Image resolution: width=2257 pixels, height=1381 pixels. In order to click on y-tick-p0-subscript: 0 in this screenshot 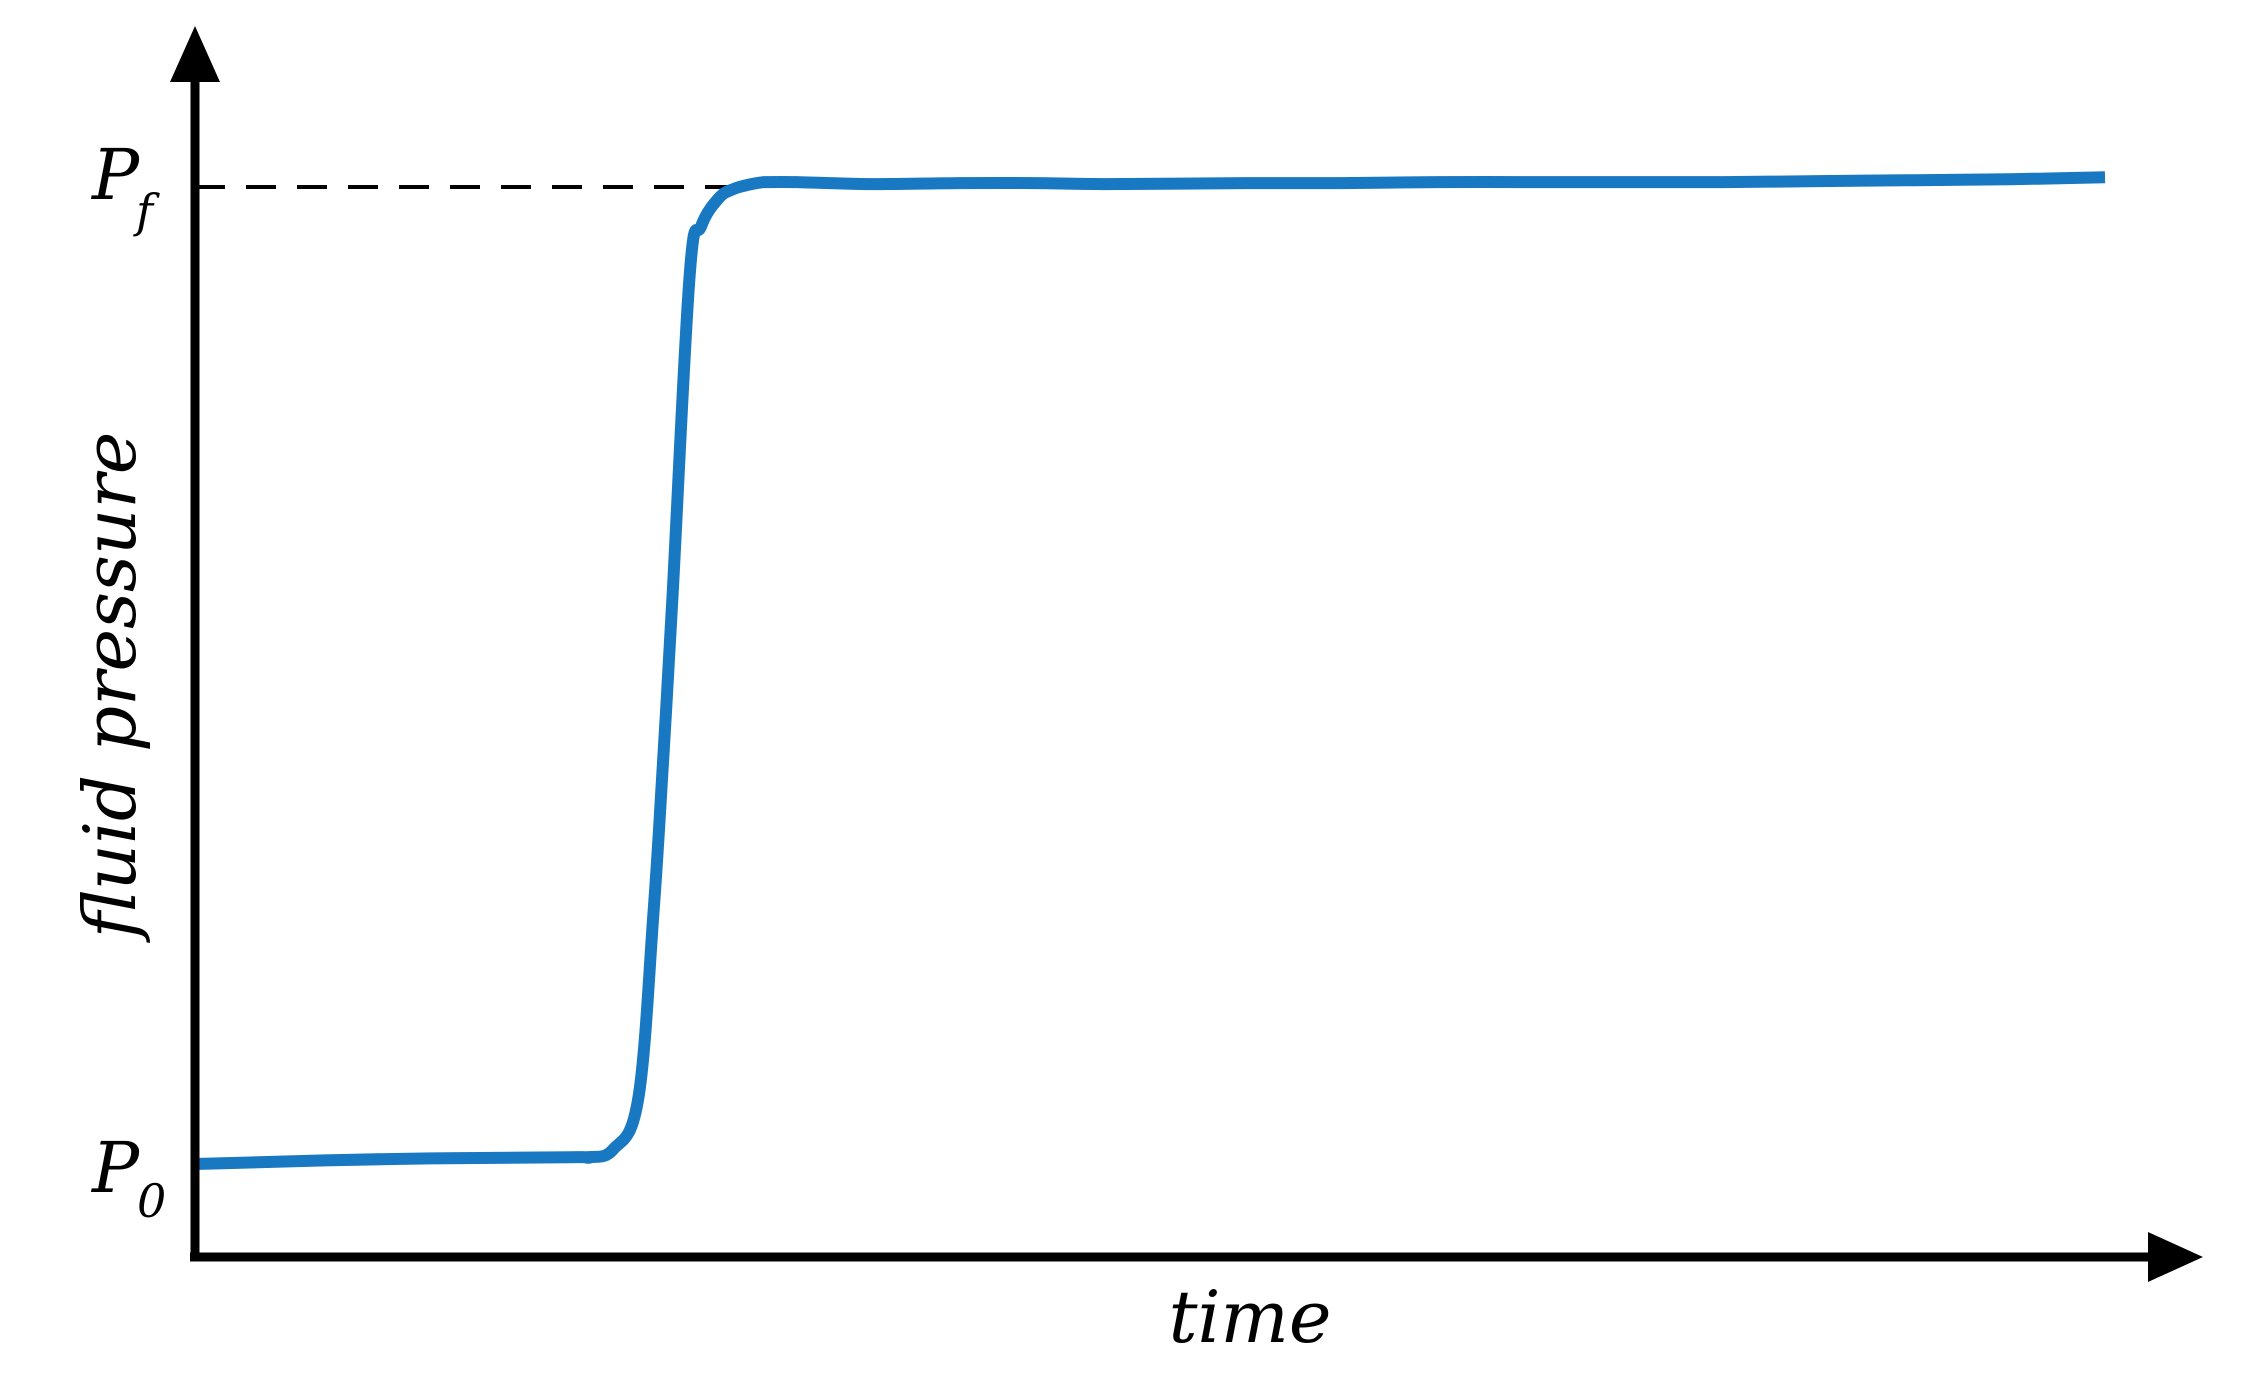, I will do `click(151, 1201)`.